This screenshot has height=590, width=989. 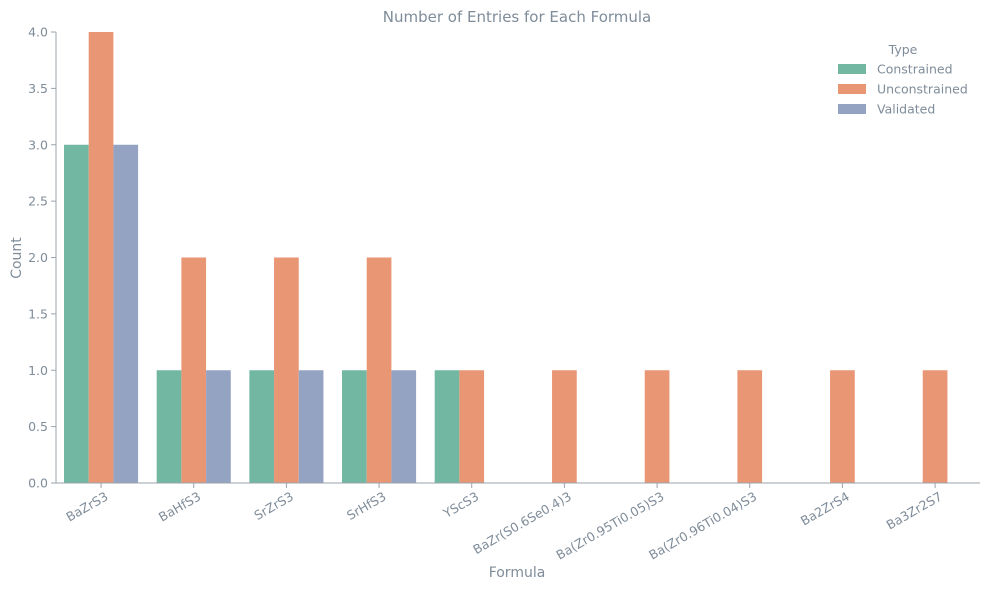 What do you see at coordinates (38, 257) in the screenshot?
I see `y-tick-label: 2.0` at bounding box center [38, 257].